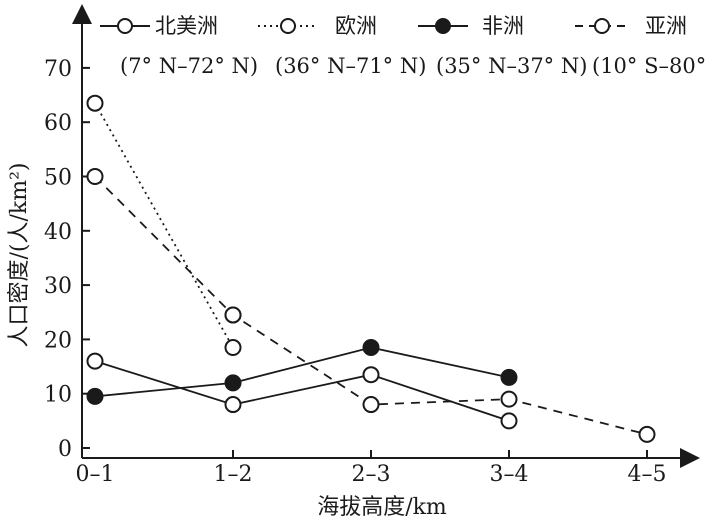 The width and height of the screenshot is (718, 524). I want to click on legend-range-europe: (36° N–71° N), so click(350, 66).